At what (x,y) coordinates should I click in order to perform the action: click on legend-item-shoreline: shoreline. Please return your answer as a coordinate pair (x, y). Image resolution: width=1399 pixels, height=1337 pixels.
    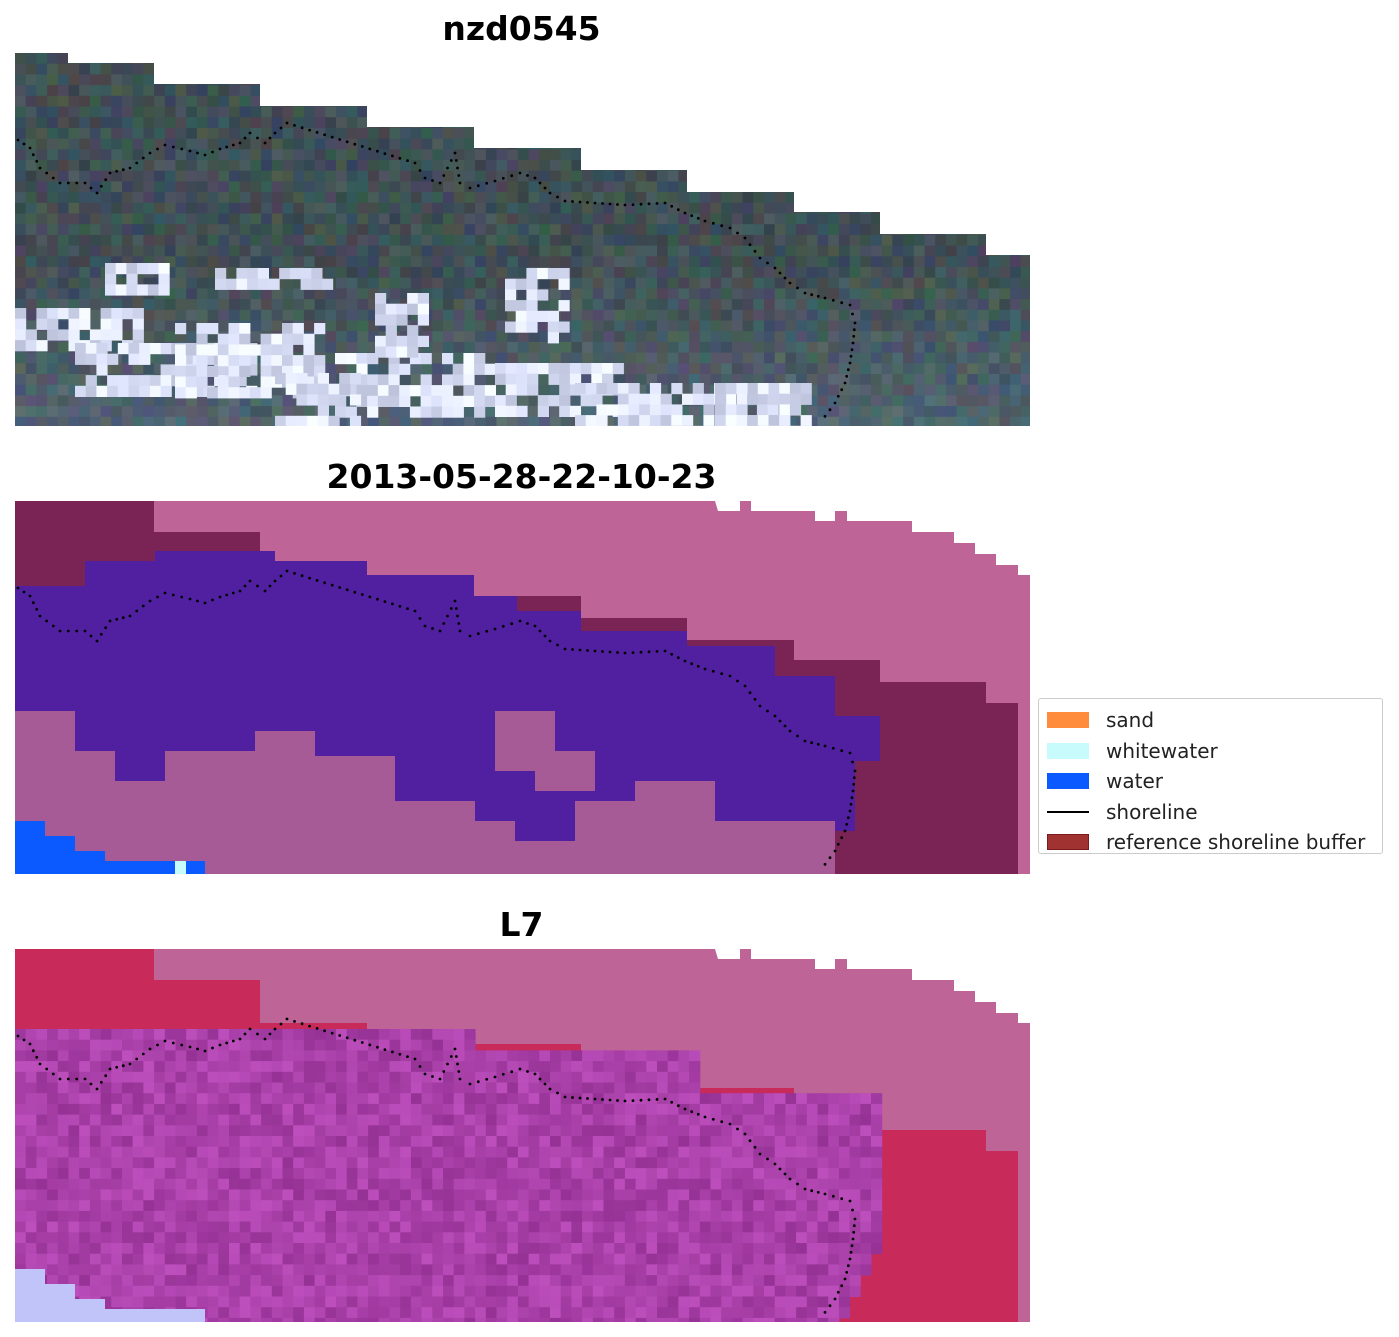
    Looking at the image, I should click on (1214, 812).